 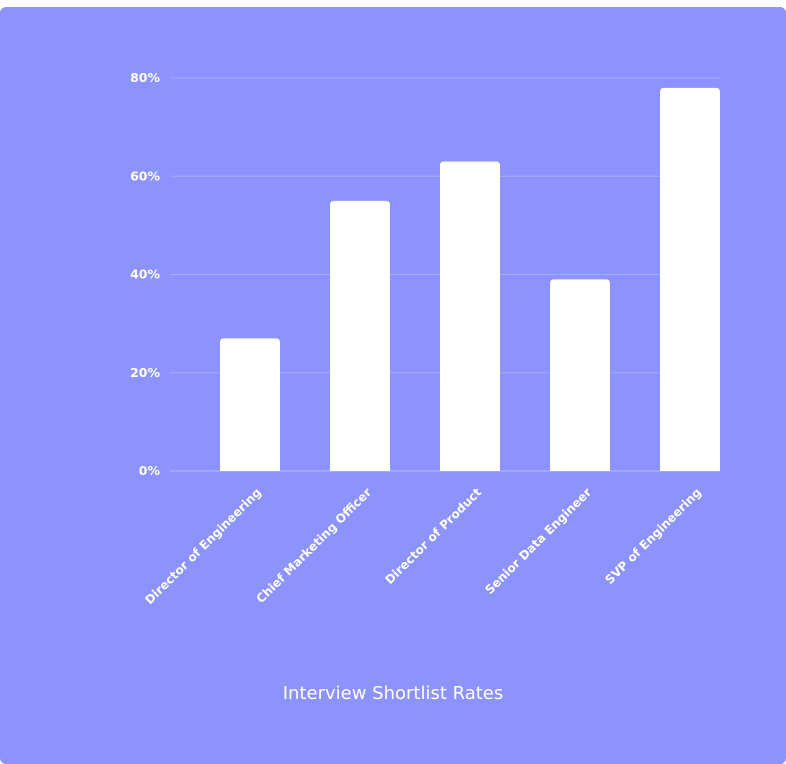 What do you see at coordinates (393, 693) in the screenshot?
I see `chart-title: Interview Shortlist Rates` at bounding box center [393, 693].